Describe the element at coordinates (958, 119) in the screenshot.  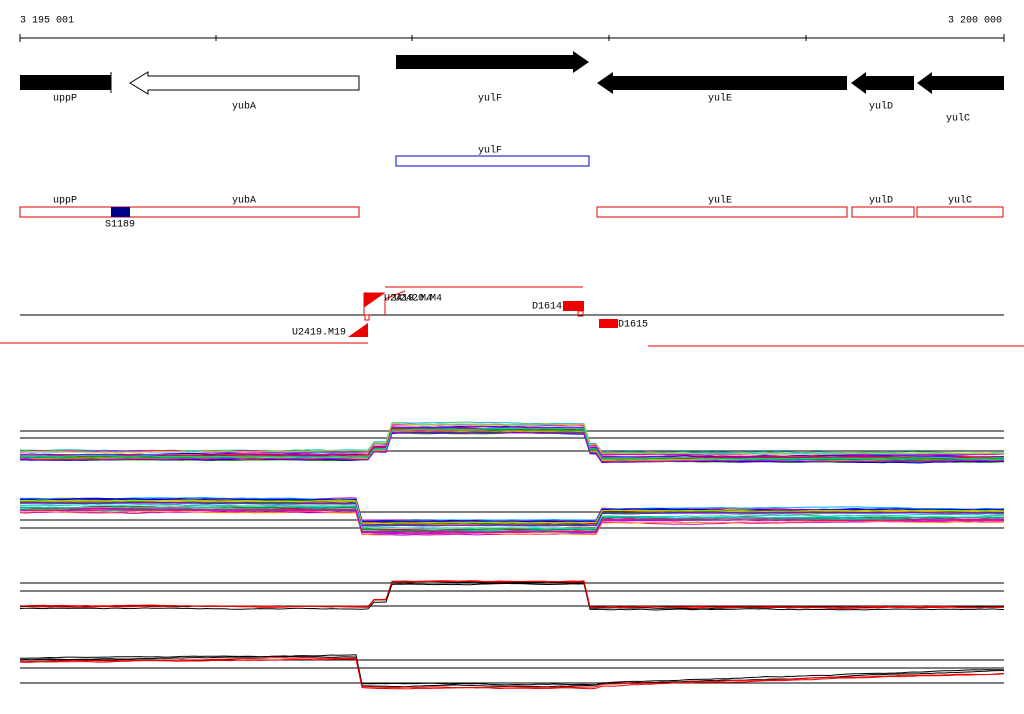
I see `gene-label: yulC` at that location.